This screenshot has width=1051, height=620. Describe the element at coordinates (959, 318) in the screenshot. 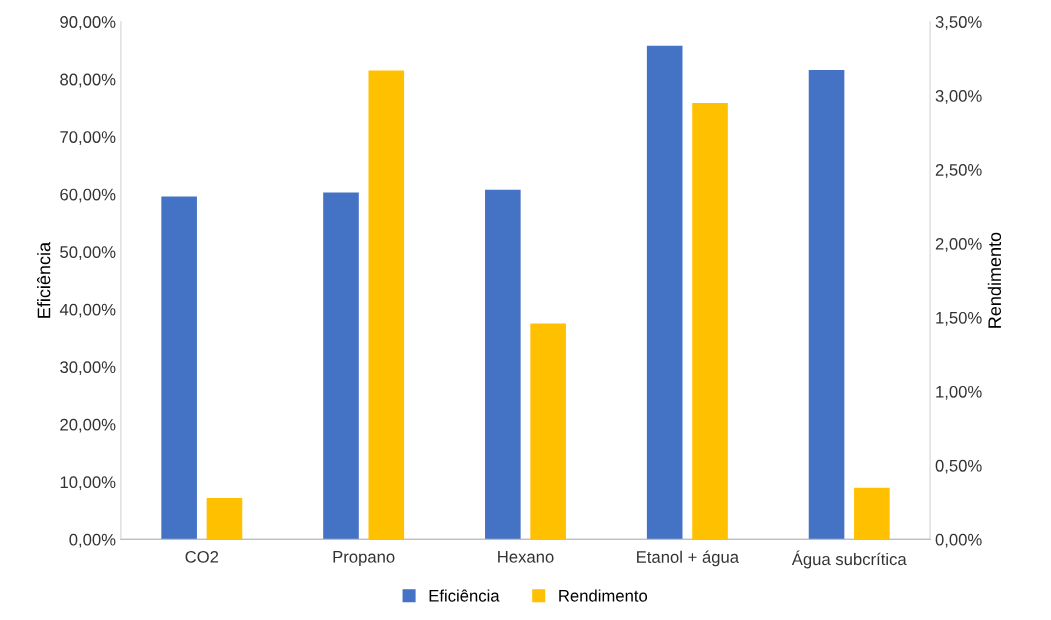

I see `y2-tick-label: 1,50%` at that location.